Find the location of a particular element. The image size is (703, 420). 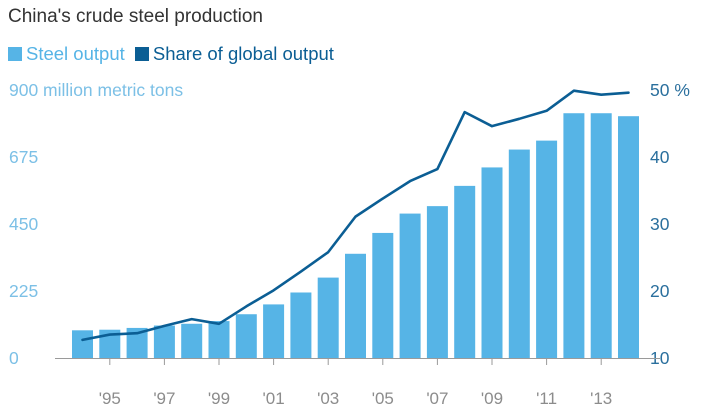

y-left-tick-label: 675 is located at coordinates (23, 157).